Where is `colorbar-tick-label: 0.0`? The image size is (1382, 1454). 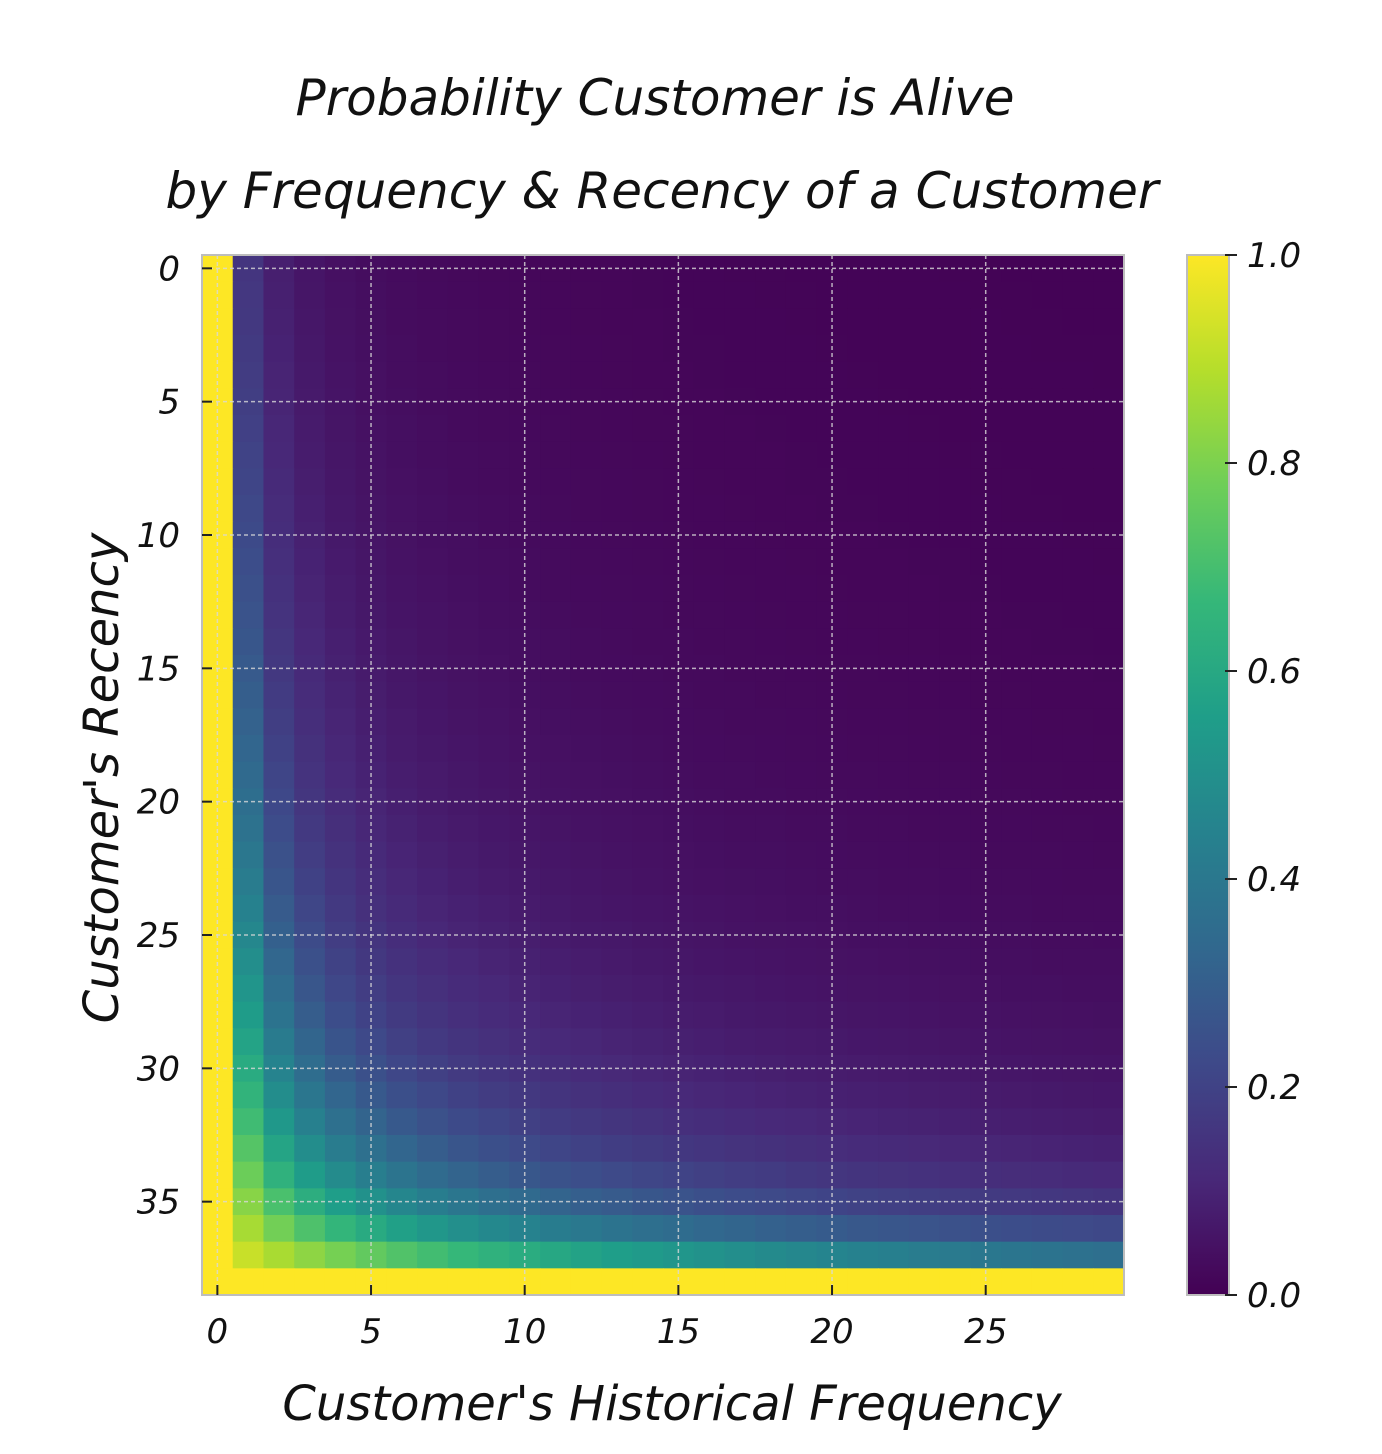
colorbar-tick-label: 0.0 is located at coordinates (1274, 1296).